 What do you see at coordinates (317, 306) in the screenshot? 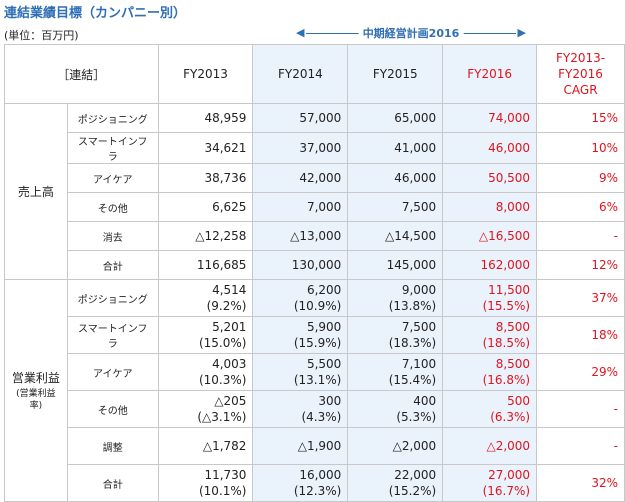
I see `cell-fy2014-ratio: (10.9%)` at bounding box center [317, 306].